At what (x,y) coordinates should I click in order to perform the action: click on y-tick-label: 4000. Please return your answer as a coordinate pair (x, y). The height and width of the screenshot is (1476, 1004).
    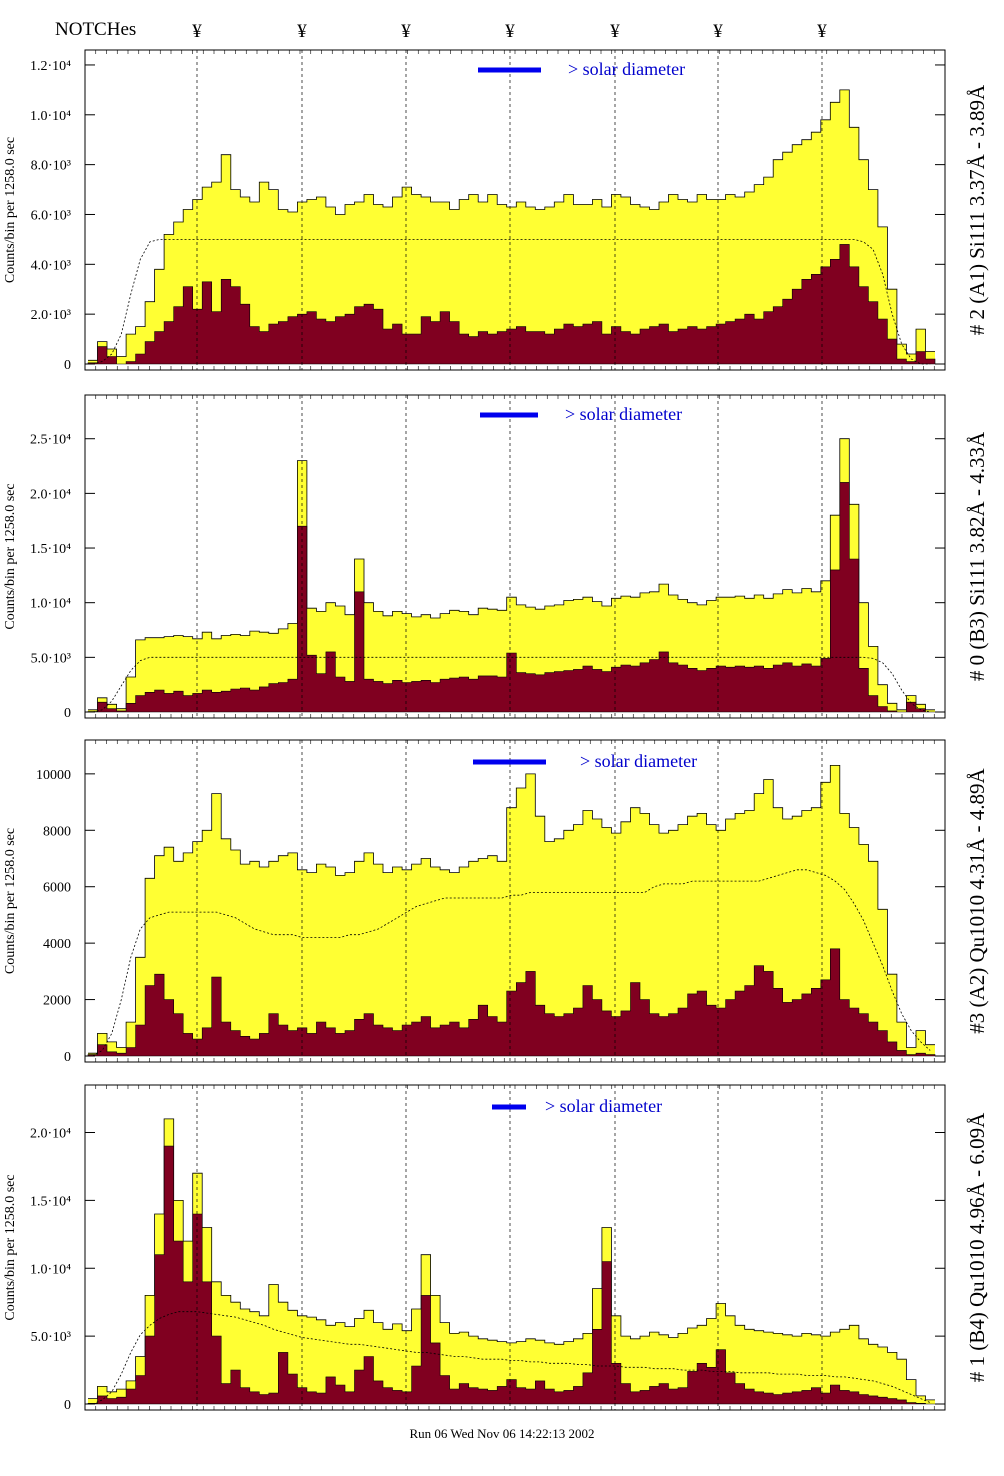
    Looking at the image, I should click on (57, 944).